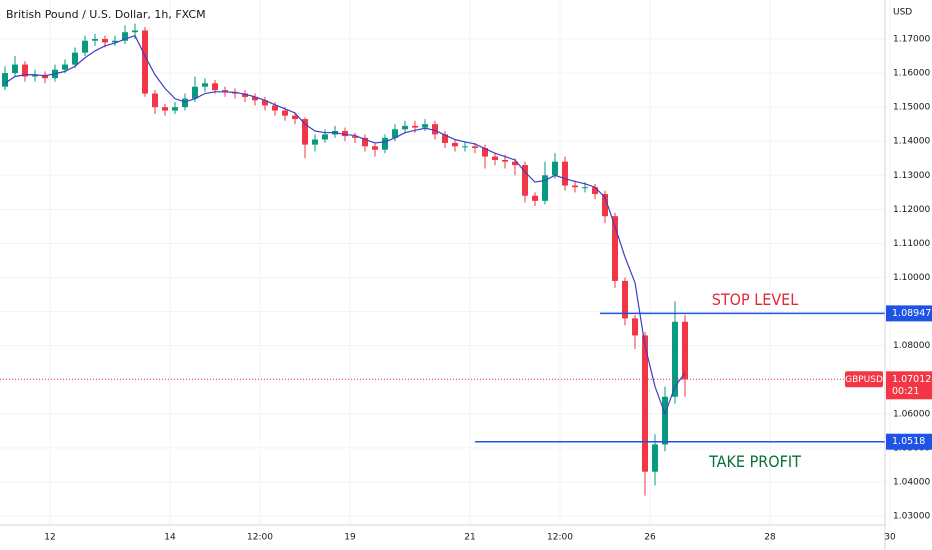 Image resolution: width=932 pixels, height=550 pixels. What do you see at coordinates (106, 14) in the screenshot?
I see `chart-title: British Pound / U.S. Dollar, 1h, FXCM` at bounding box center [106, 14].